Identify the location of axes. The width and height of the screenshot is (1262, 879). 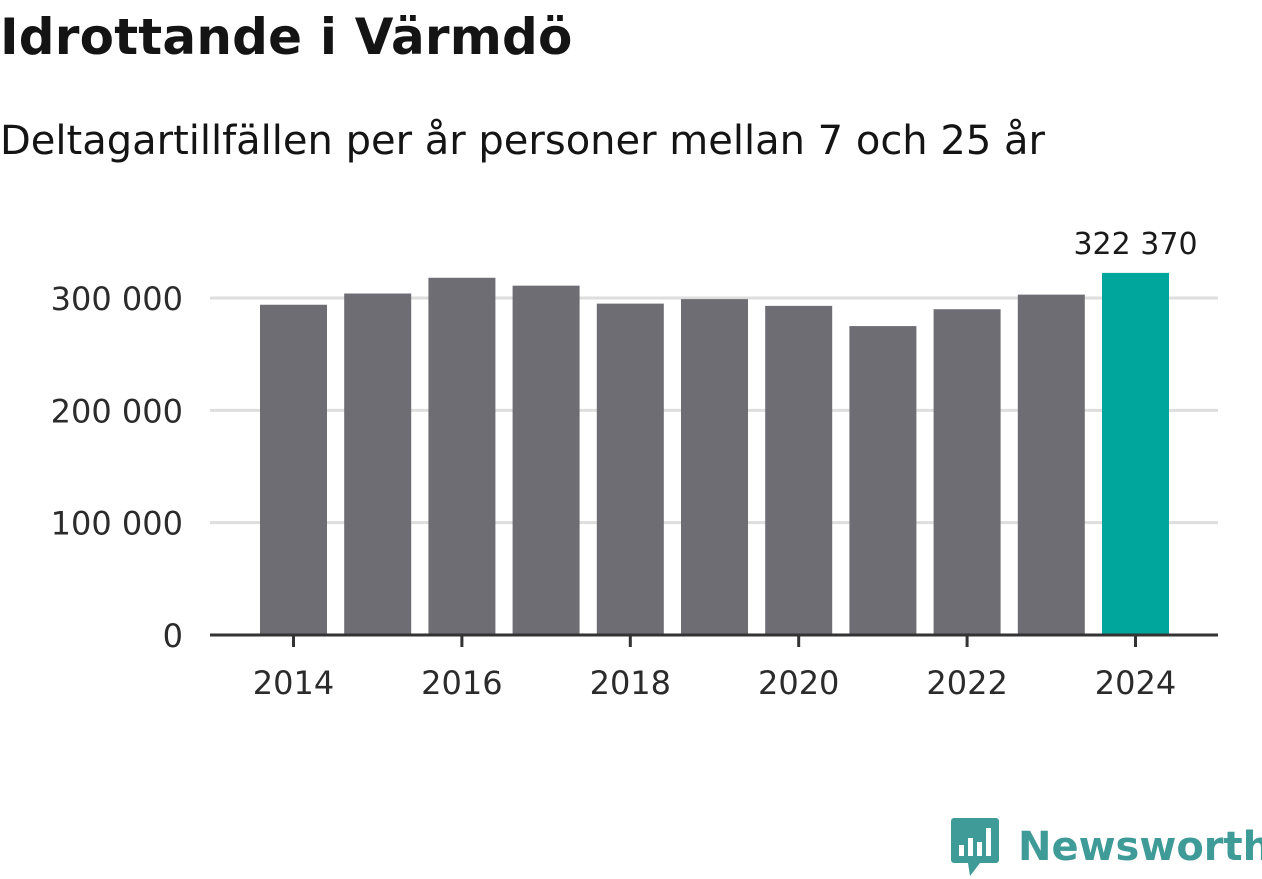
(714, 640).